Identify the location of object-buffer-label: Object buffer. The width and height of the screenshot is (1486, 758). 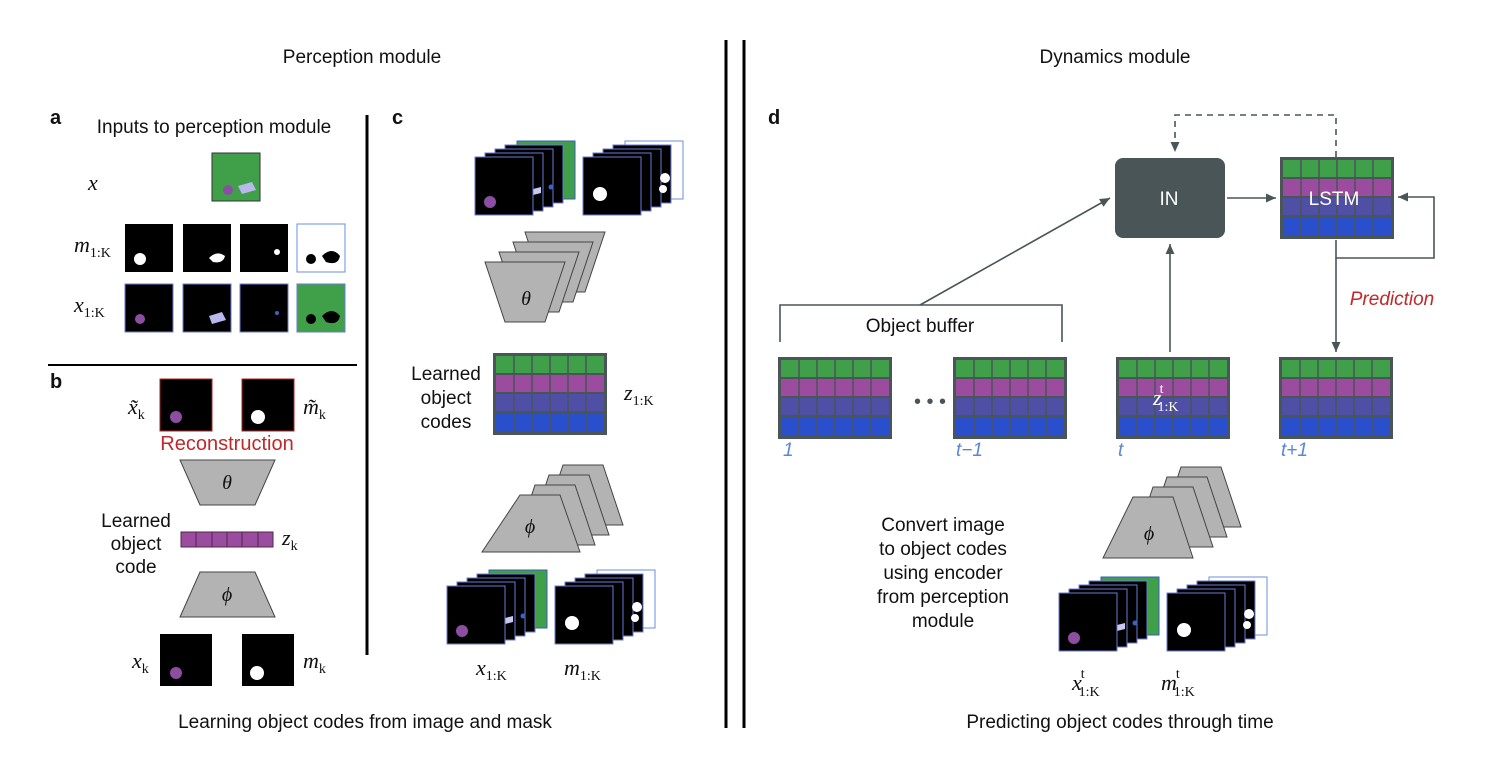
(920, 326).